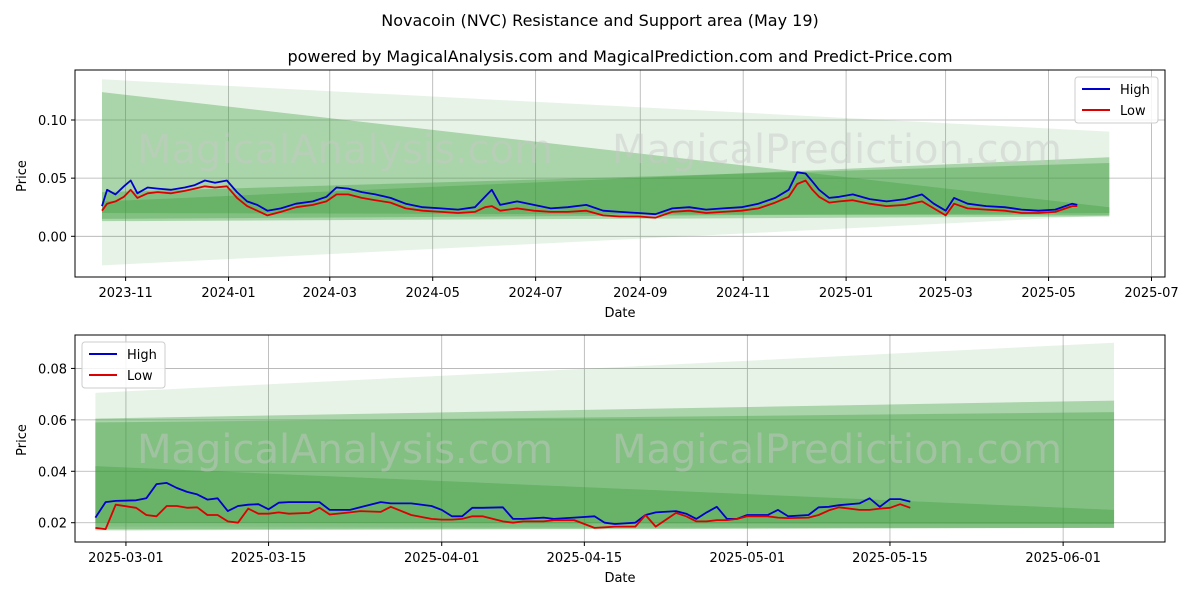  Describe the element at coordinates (125, 293) in the screenshot. I see `top-x-tick-label: 2023-11` at that location.